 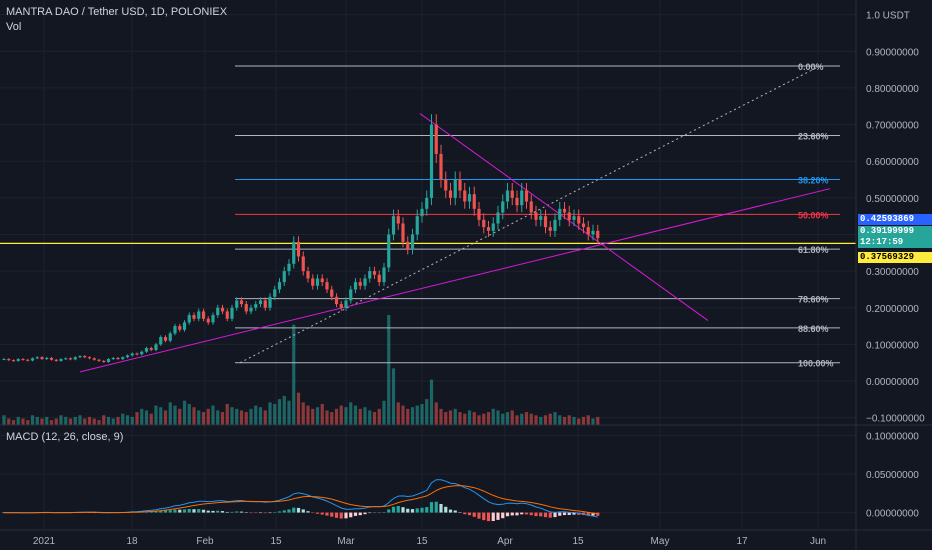 What do you see at coordinates (578, 541) in the screenshot?
I see `x-tick-label: 15` at bounding box center [578, 541].